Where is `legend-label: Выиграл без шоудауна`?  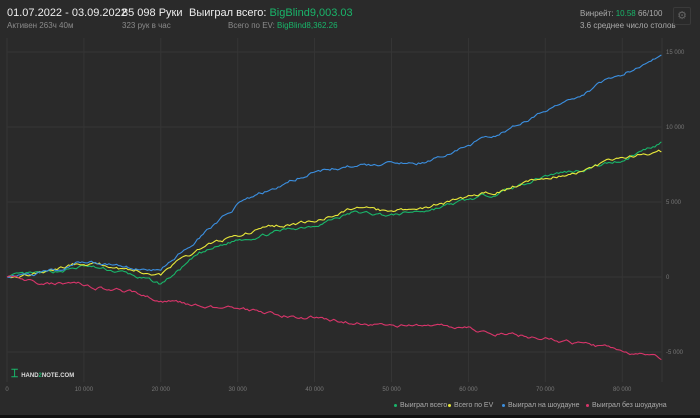
legend-label: Выиграл без шоудауна is located at coordinates (629, 405).